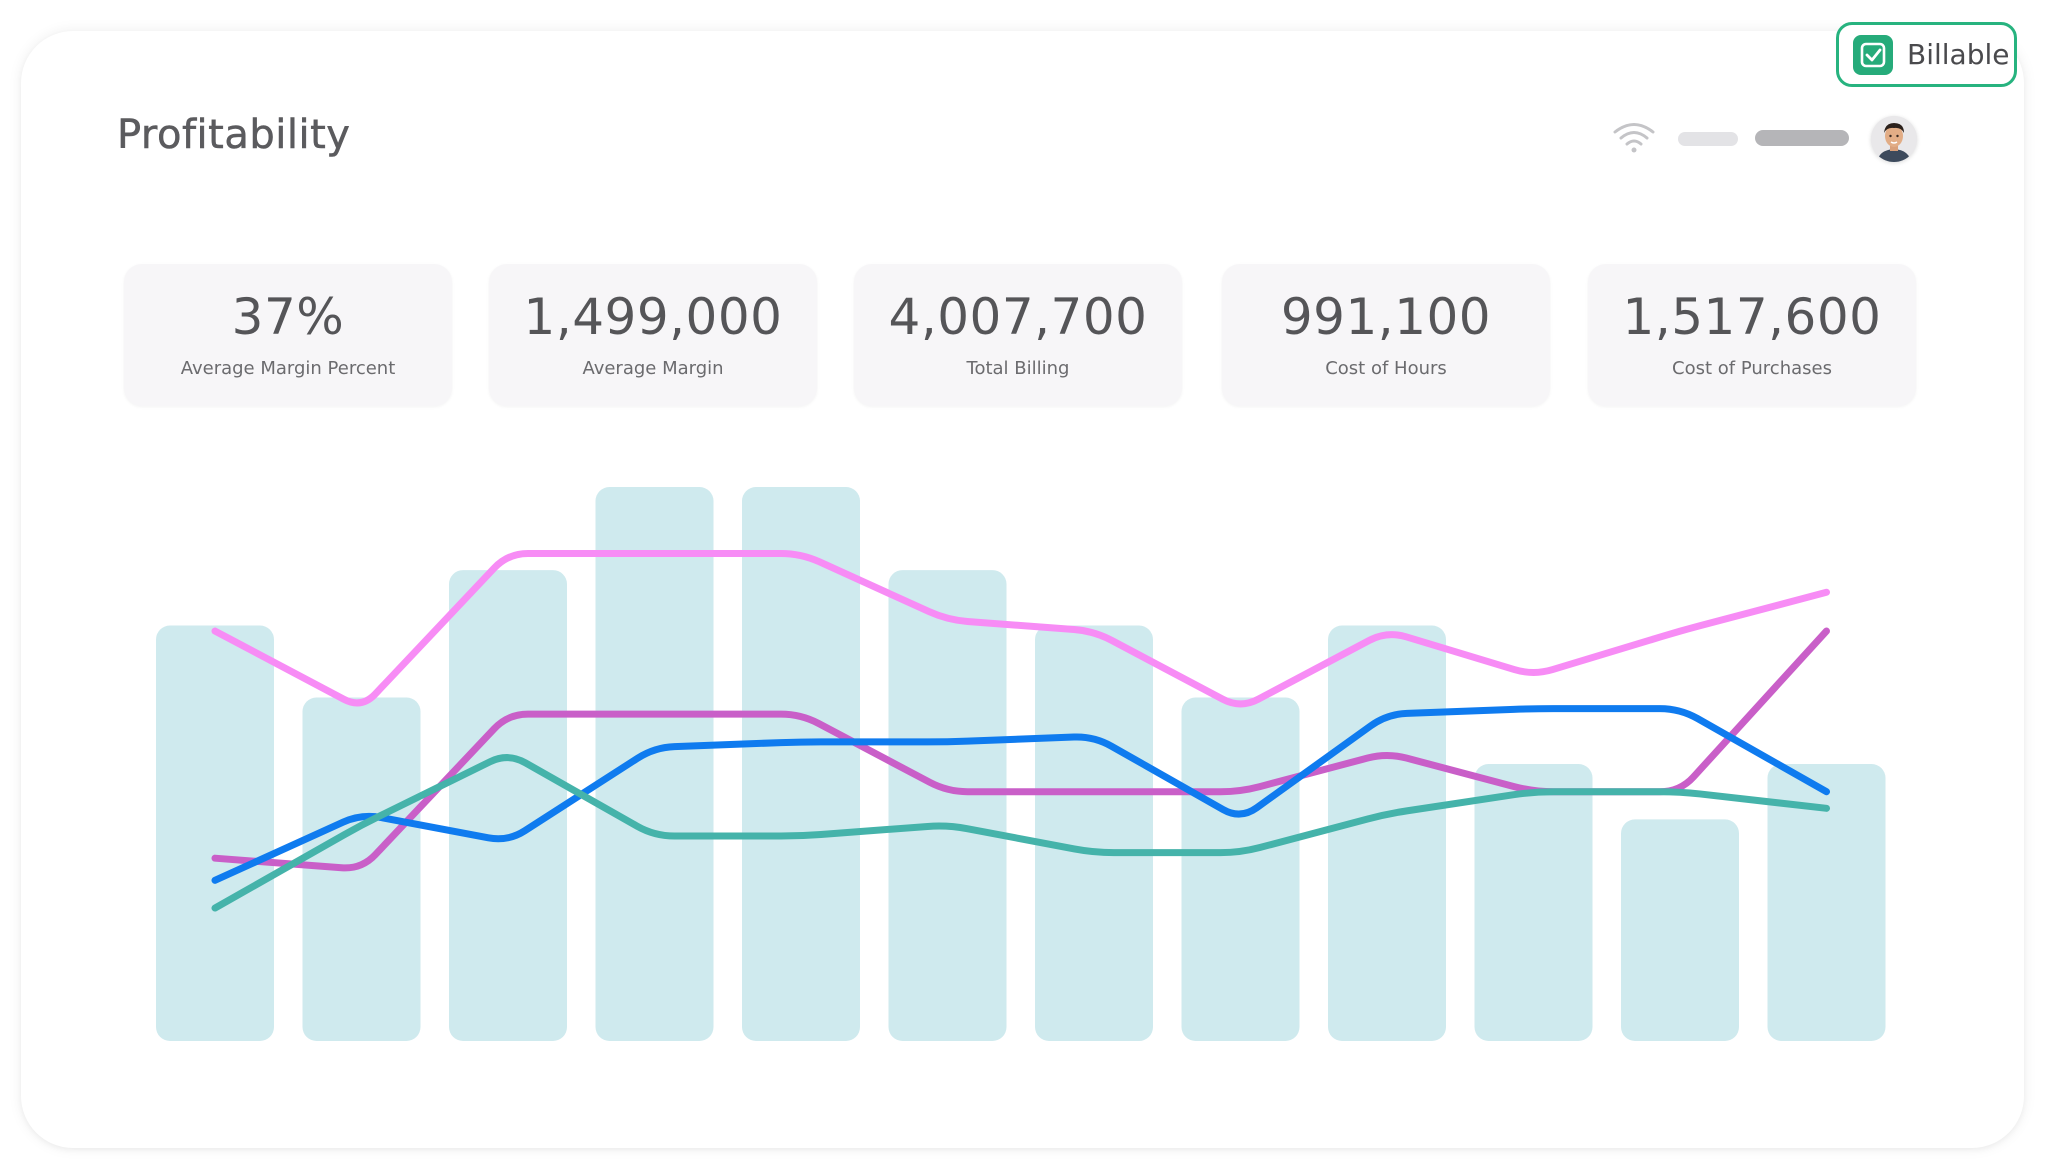 Image resolution: width=2045 pixels, height=1167 pixels. What do you see at coordinates (653, 368) in the screenshot?
I see `kpi-label: Average Margin` at bounding box center [653, 368].